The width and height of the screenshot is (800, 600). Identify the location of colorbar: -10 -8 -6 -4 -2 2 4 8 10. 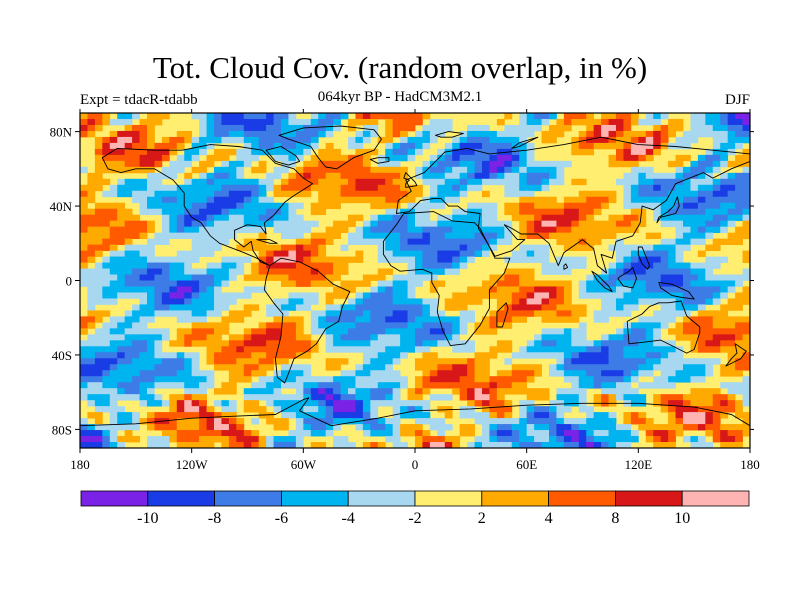
(415, 508).